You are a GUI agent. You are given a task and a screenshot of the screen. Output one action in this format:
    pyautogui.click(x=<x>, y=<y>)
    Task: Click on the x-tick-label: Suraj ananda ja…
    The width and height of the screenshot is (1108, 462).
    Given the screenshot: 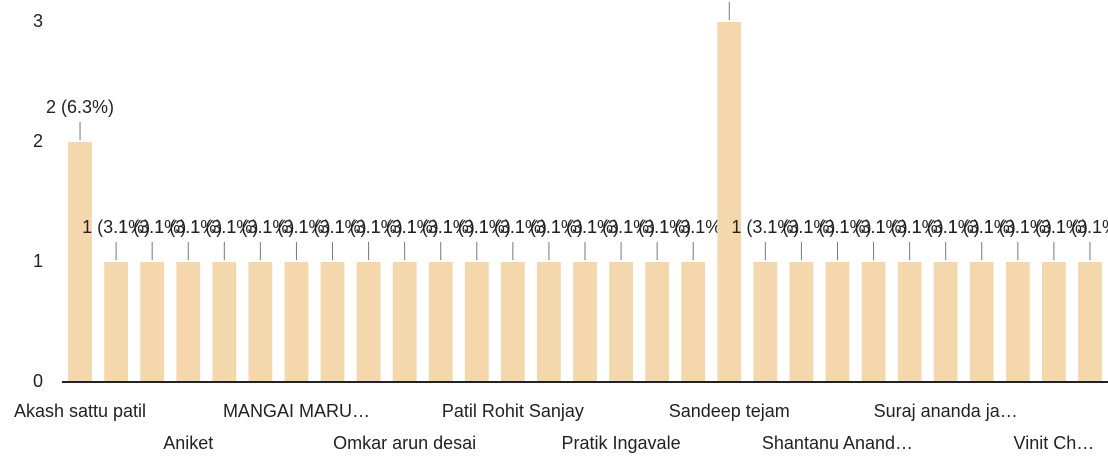 What is the action you would take?
    pyautogui.click(x=946, y=411)
    